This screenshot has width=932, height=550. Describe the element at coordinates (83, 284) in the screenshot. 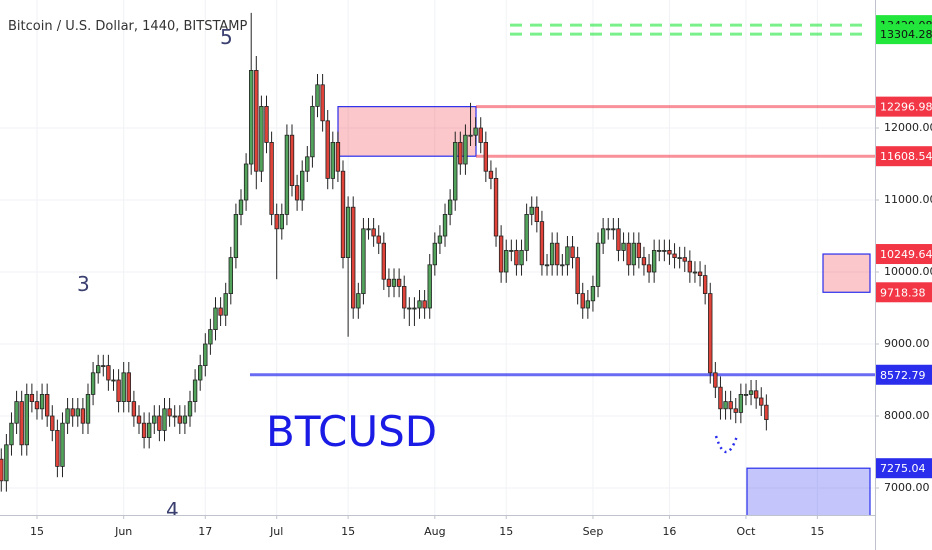

I see `wave-label: 3` at that location.